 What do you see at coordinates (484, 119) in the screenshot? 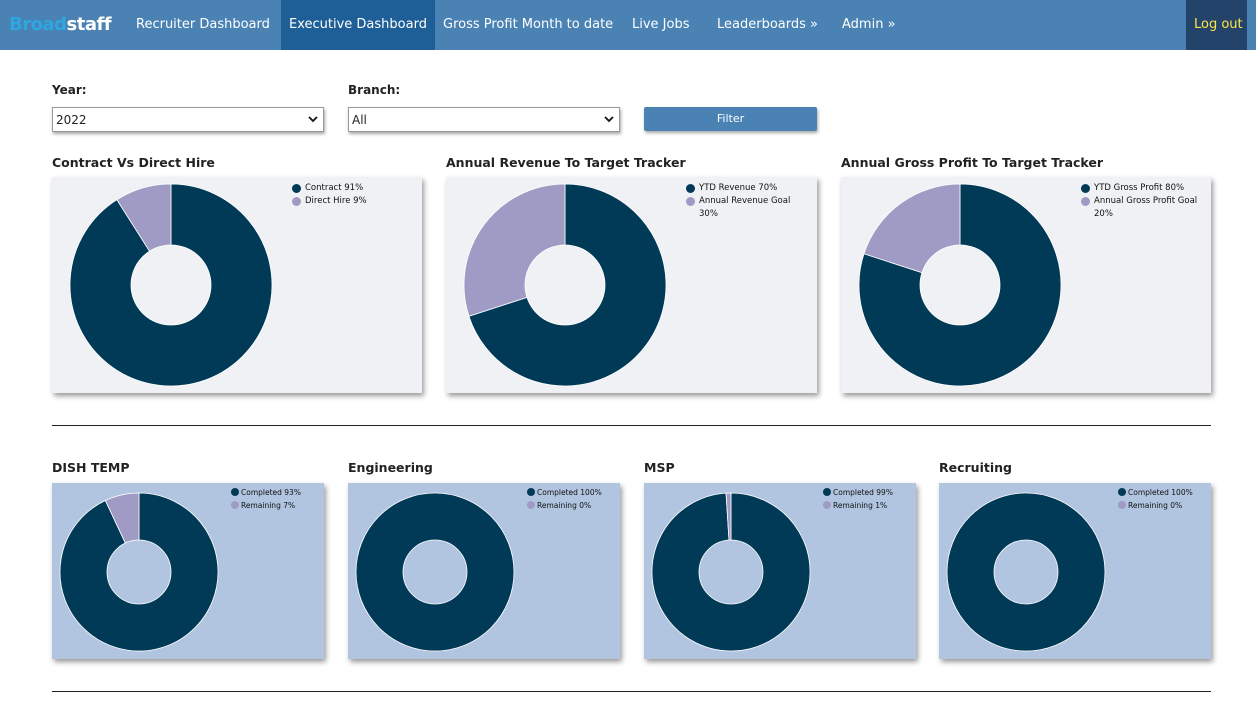
I see `branch-select: All` at bounding box center [484, 119].